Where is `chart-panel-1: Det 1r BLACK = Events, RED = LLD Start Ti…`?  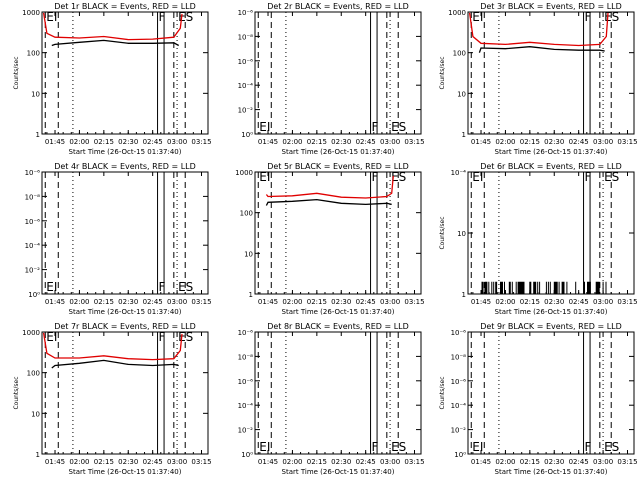
chart-panel-1: Det 1r BLACK = Events, RED = LLD Start Ti… is located at coordinates (112, 79).